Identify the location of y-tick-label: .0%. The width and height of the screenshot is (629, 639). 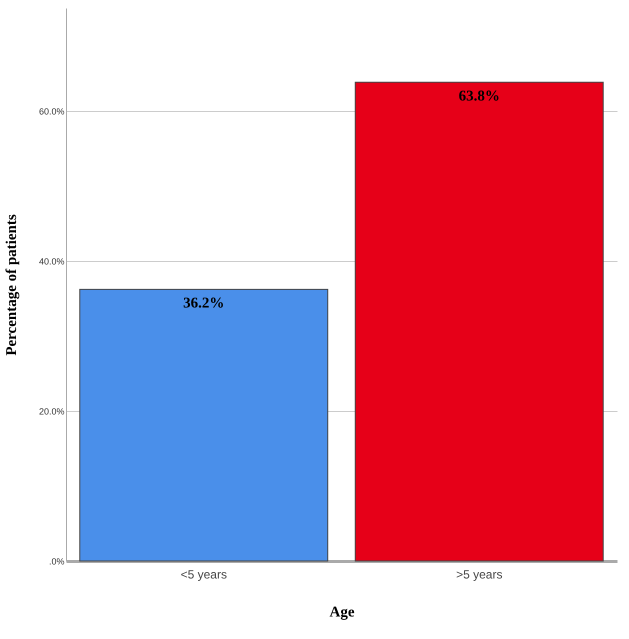
(56, 561).